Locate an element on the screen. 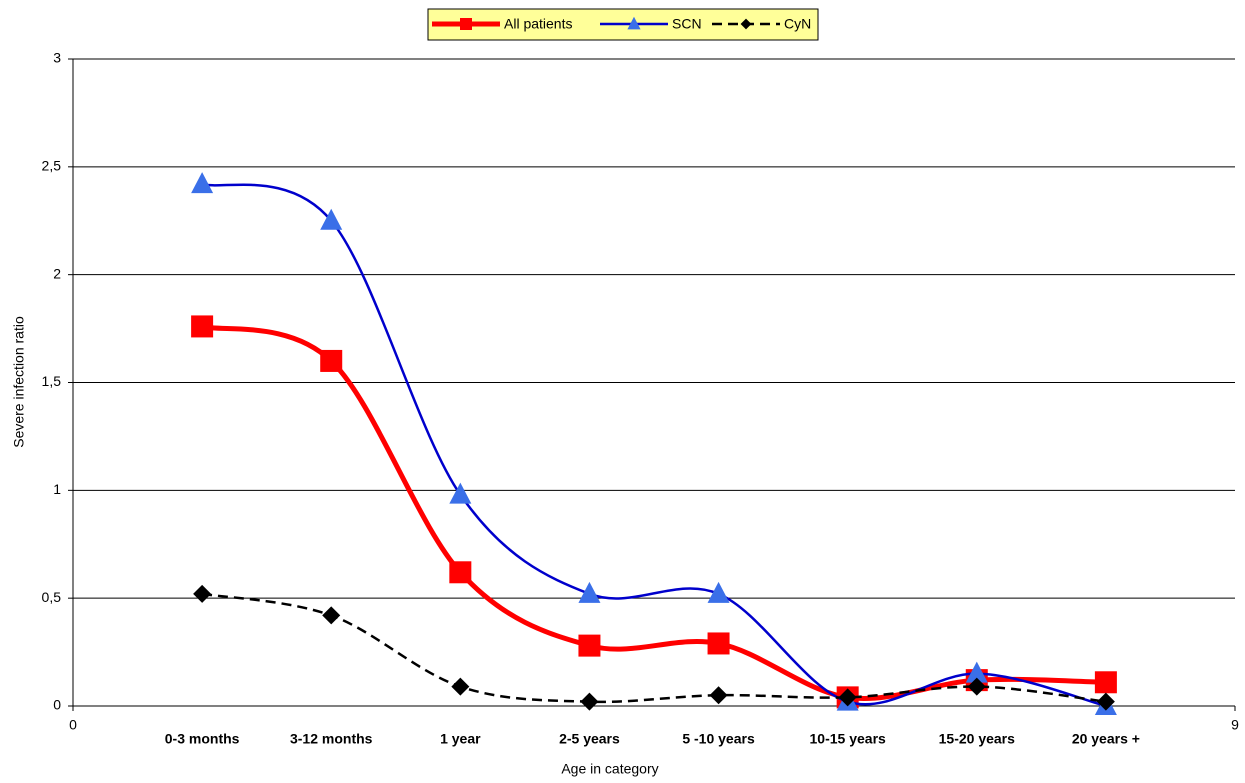 This screenshot has height=783, width=1245. category-label: 0-3 months is located at coordinates (202, 739).